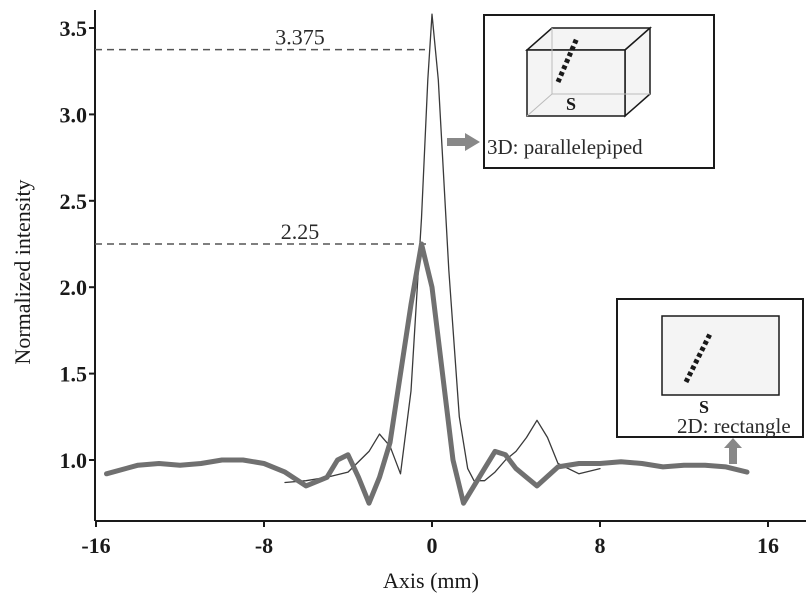 The image size is (806, 598). I want to click on y-tick-label: 3.0, so click(74, 114).